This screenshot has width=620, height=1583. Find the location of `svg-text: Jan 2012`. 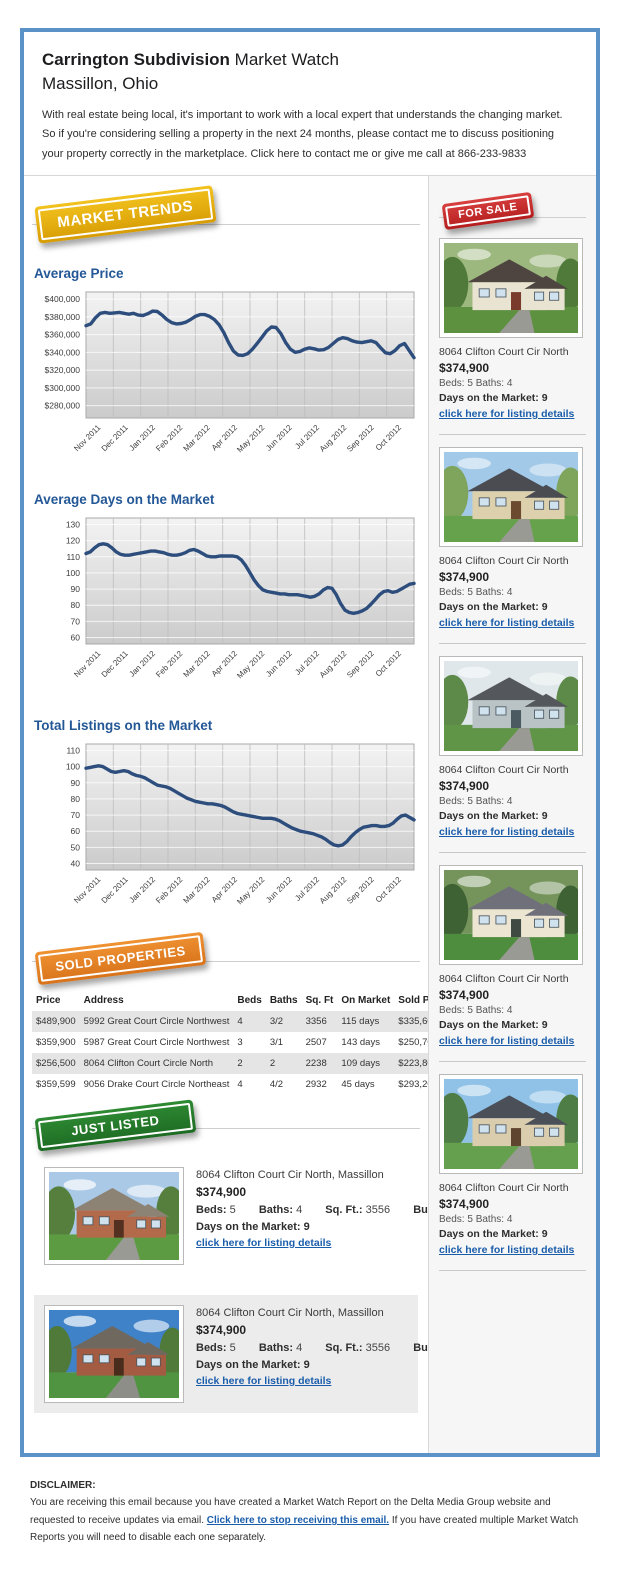

svg-text: Jan 2012 is located at coordinates (142, 438).